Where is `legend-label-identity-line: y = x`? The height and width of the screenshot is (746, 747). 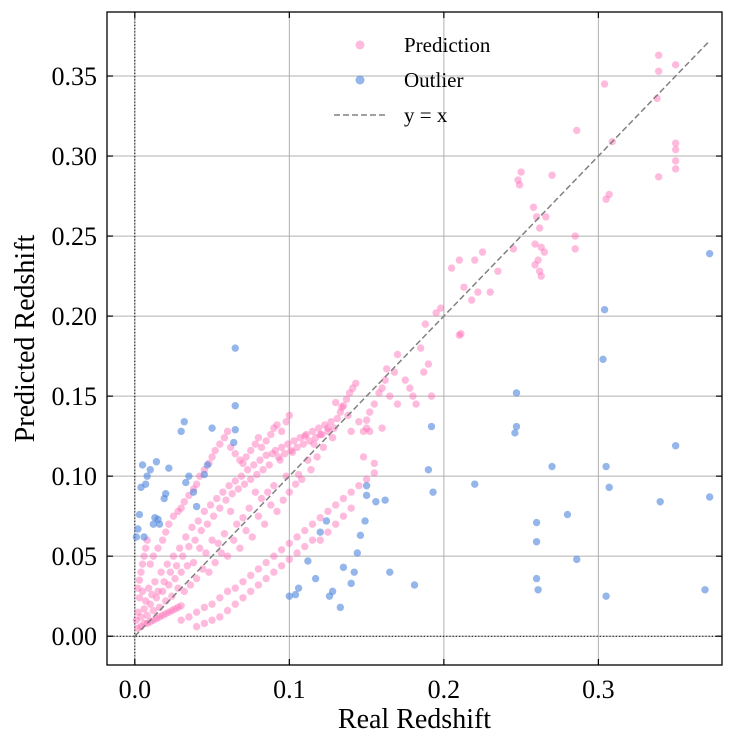
legend-label-identity-line: y = x is located at coordinates (426, 115).